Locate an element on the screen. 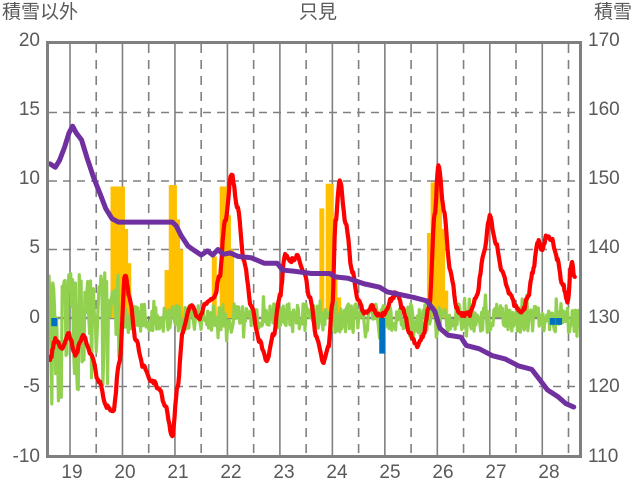 The image size is (636, 501). y-axis-tick-label: 0 is located at coordinates (34, 317).